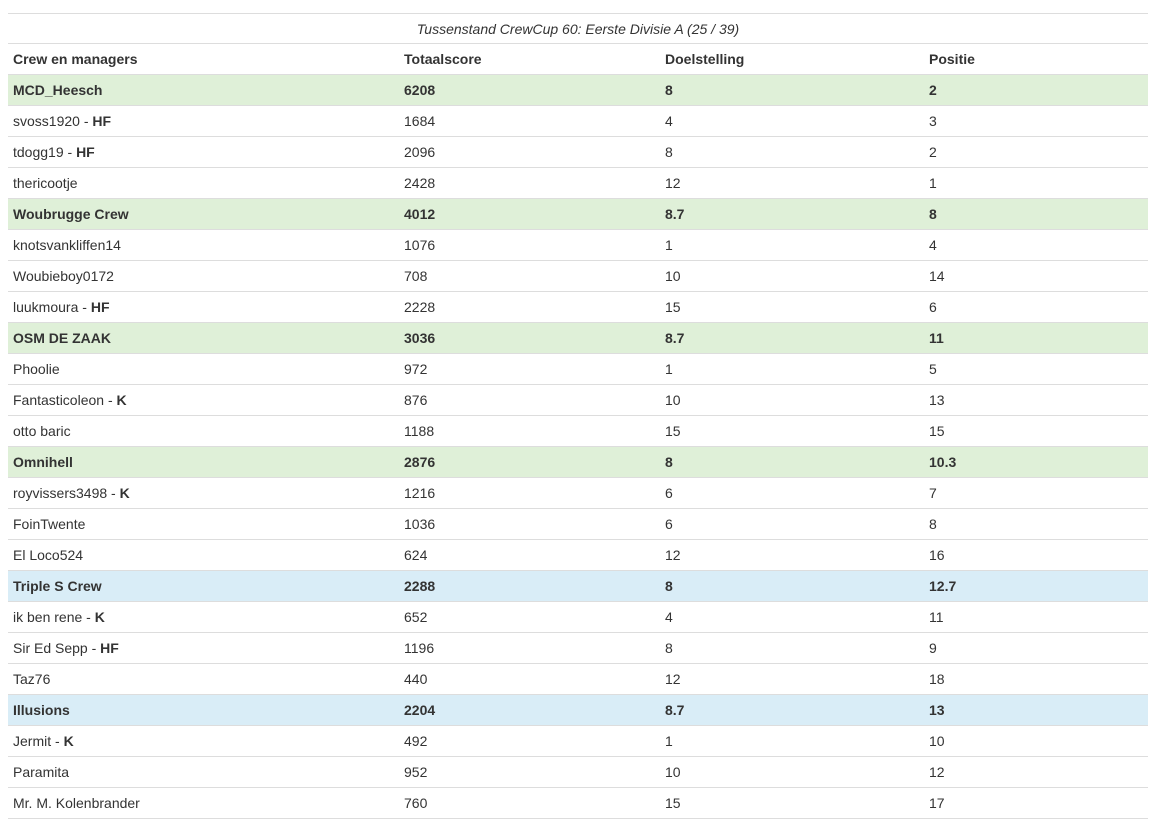 Image resolution: width=1162 pixels, height=833 pixels. I want to click on total-score-cell: 2288, so click(529, 586).